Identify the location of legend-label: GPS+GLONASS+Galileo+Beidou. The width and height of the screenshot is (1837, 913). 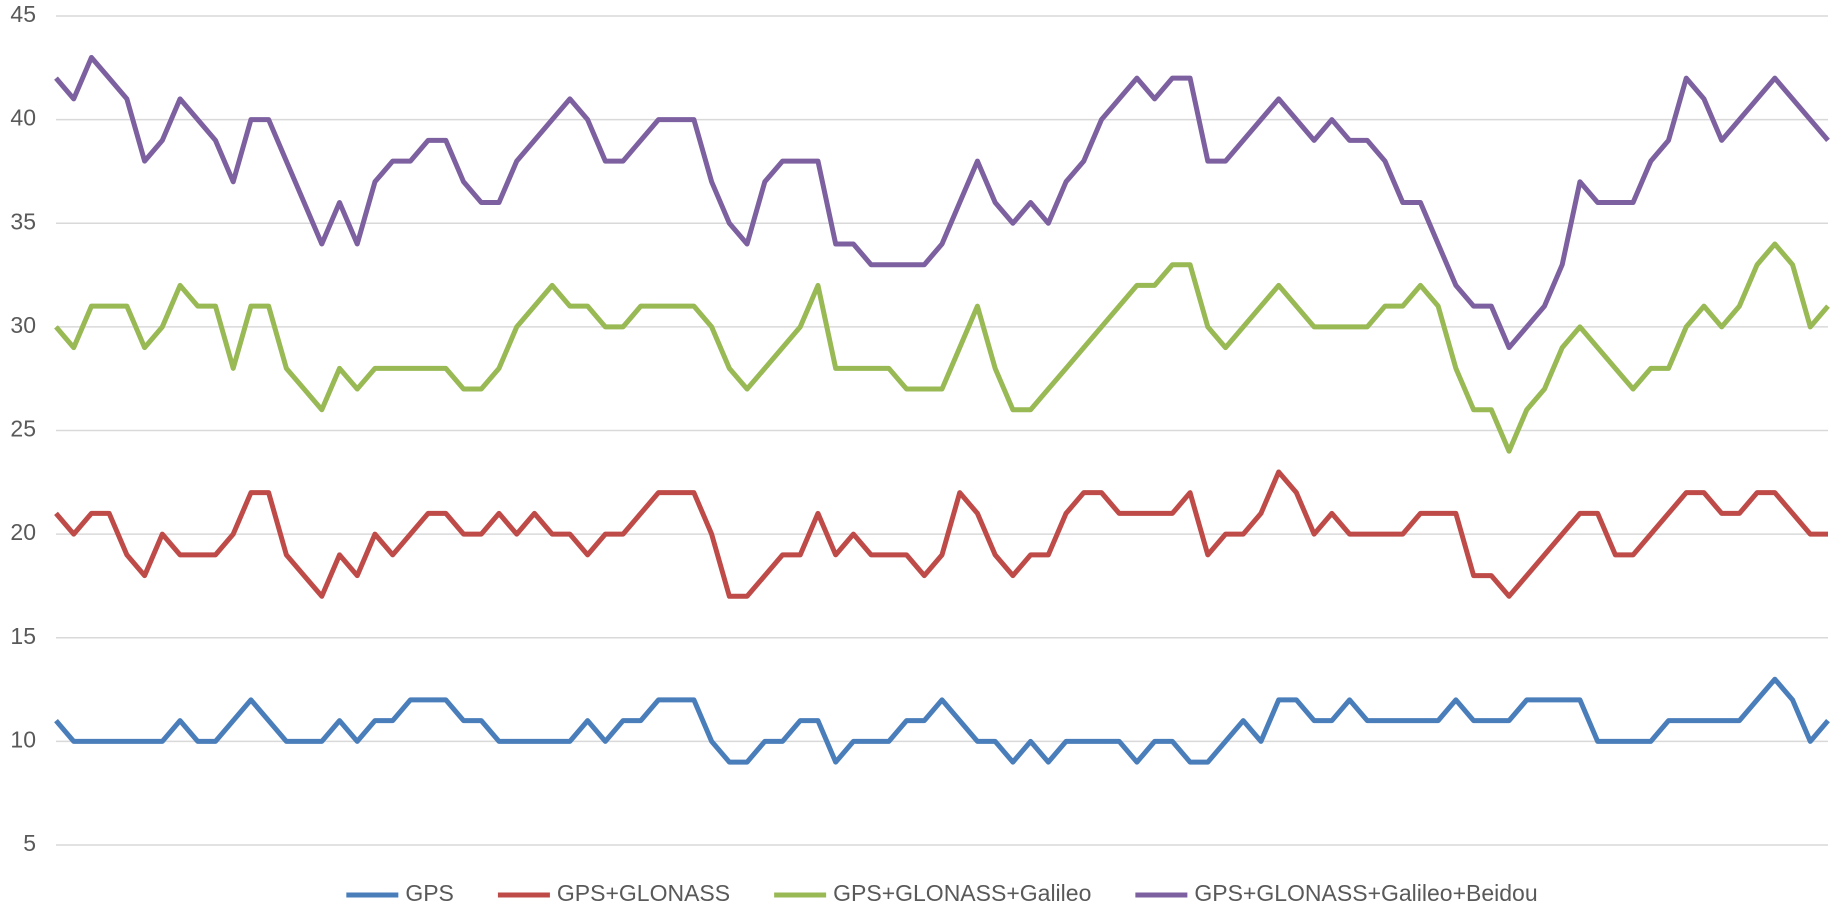
(1365, 893).